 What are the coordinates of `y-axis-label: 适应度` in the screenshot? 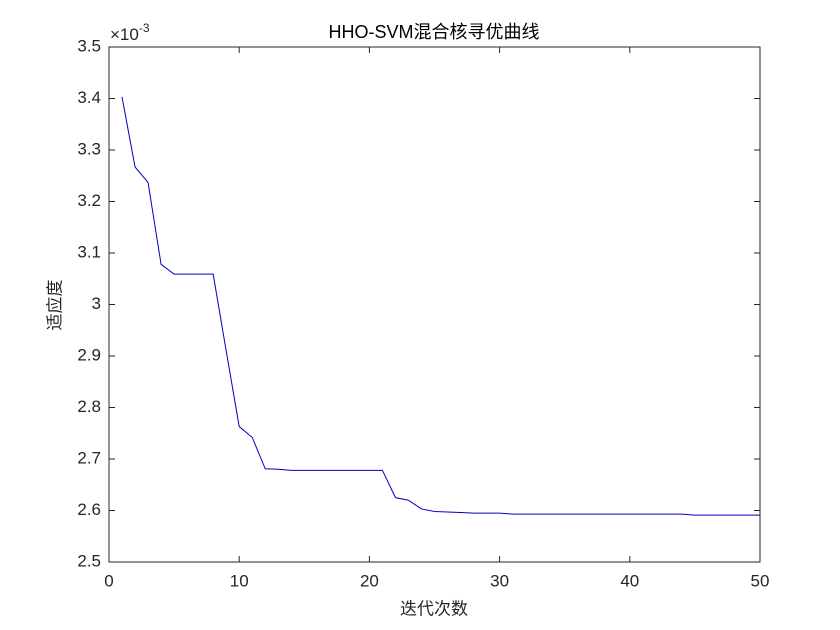 It's located at (54, 305).